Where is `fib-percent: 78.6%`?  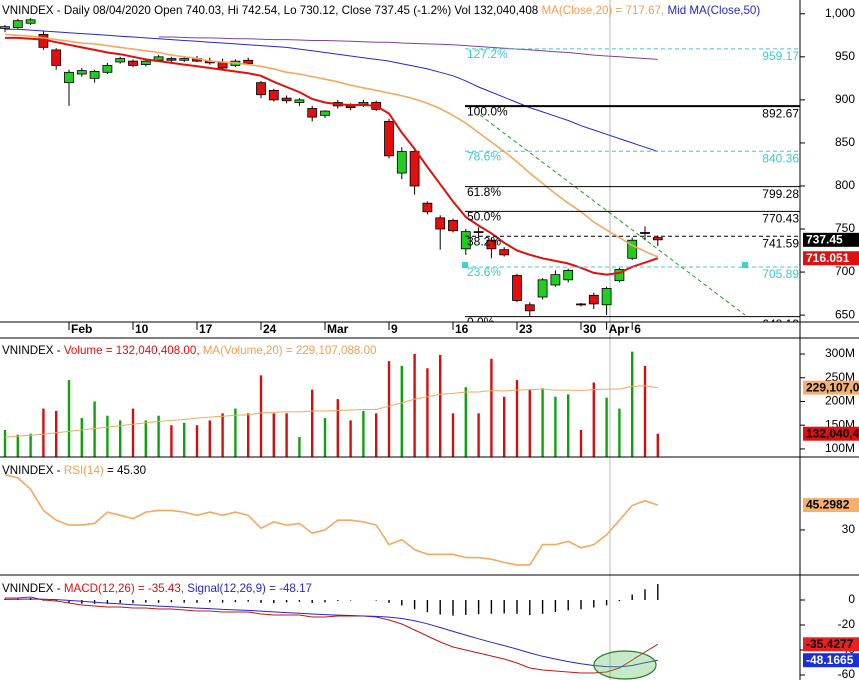 fib-percent: 78.6% is located at coordinates (484, 156).